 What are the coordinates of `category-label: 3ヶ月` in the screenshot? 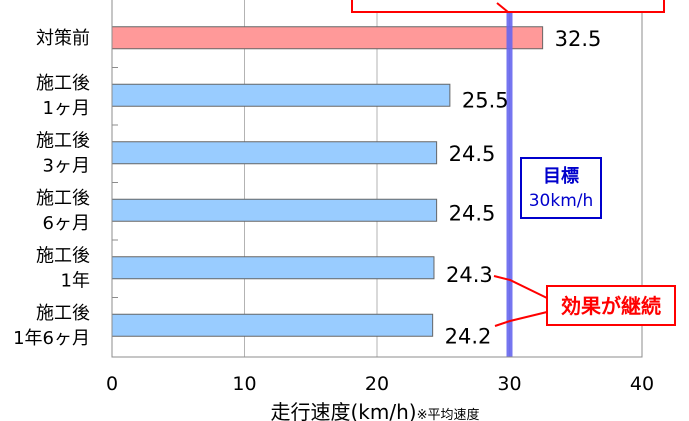 It's located at (66, 165).